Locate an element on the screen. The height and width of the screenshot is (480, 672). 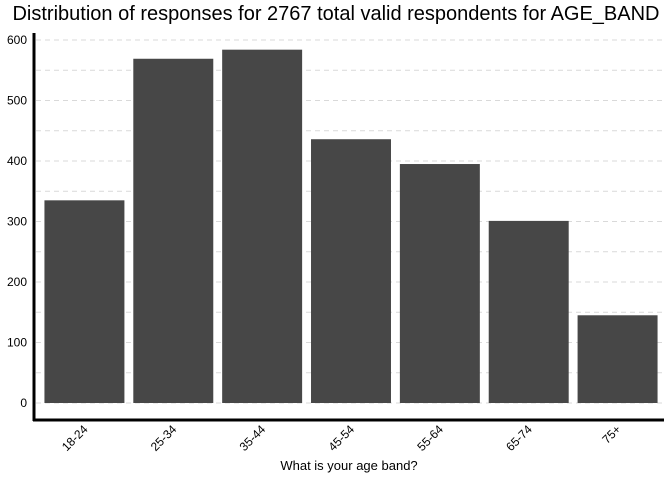
x-tick-labels: 18-24 25-34 35-44 45-54 55-64 65-74 75+ is located at coordinates (341, 438).